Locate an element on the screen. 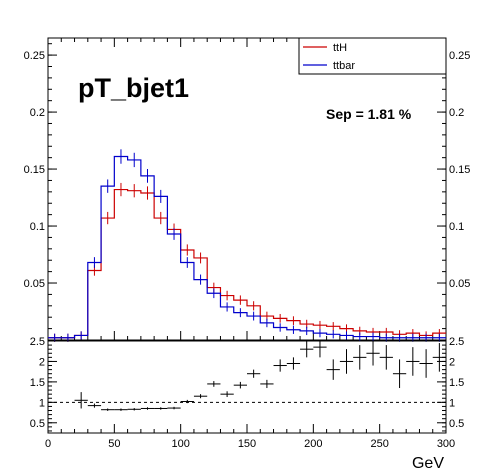 Image resolution: width=496 pixels, height=472 pixels. main-y-tick-label-right: 0.15 is located at coordinates (459, 170).